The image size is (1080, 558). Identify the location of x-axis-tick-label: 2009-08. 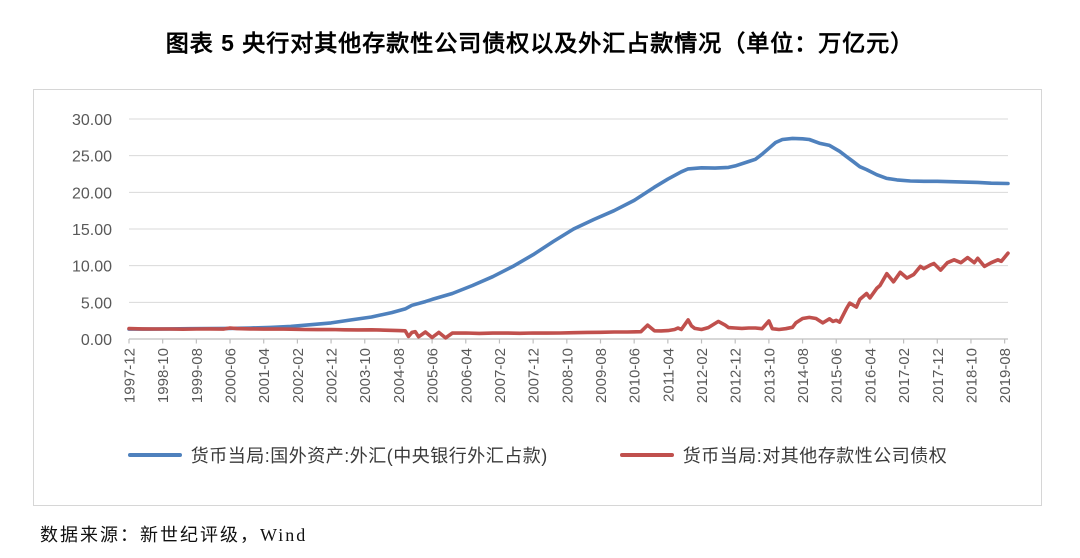
(601, 375).